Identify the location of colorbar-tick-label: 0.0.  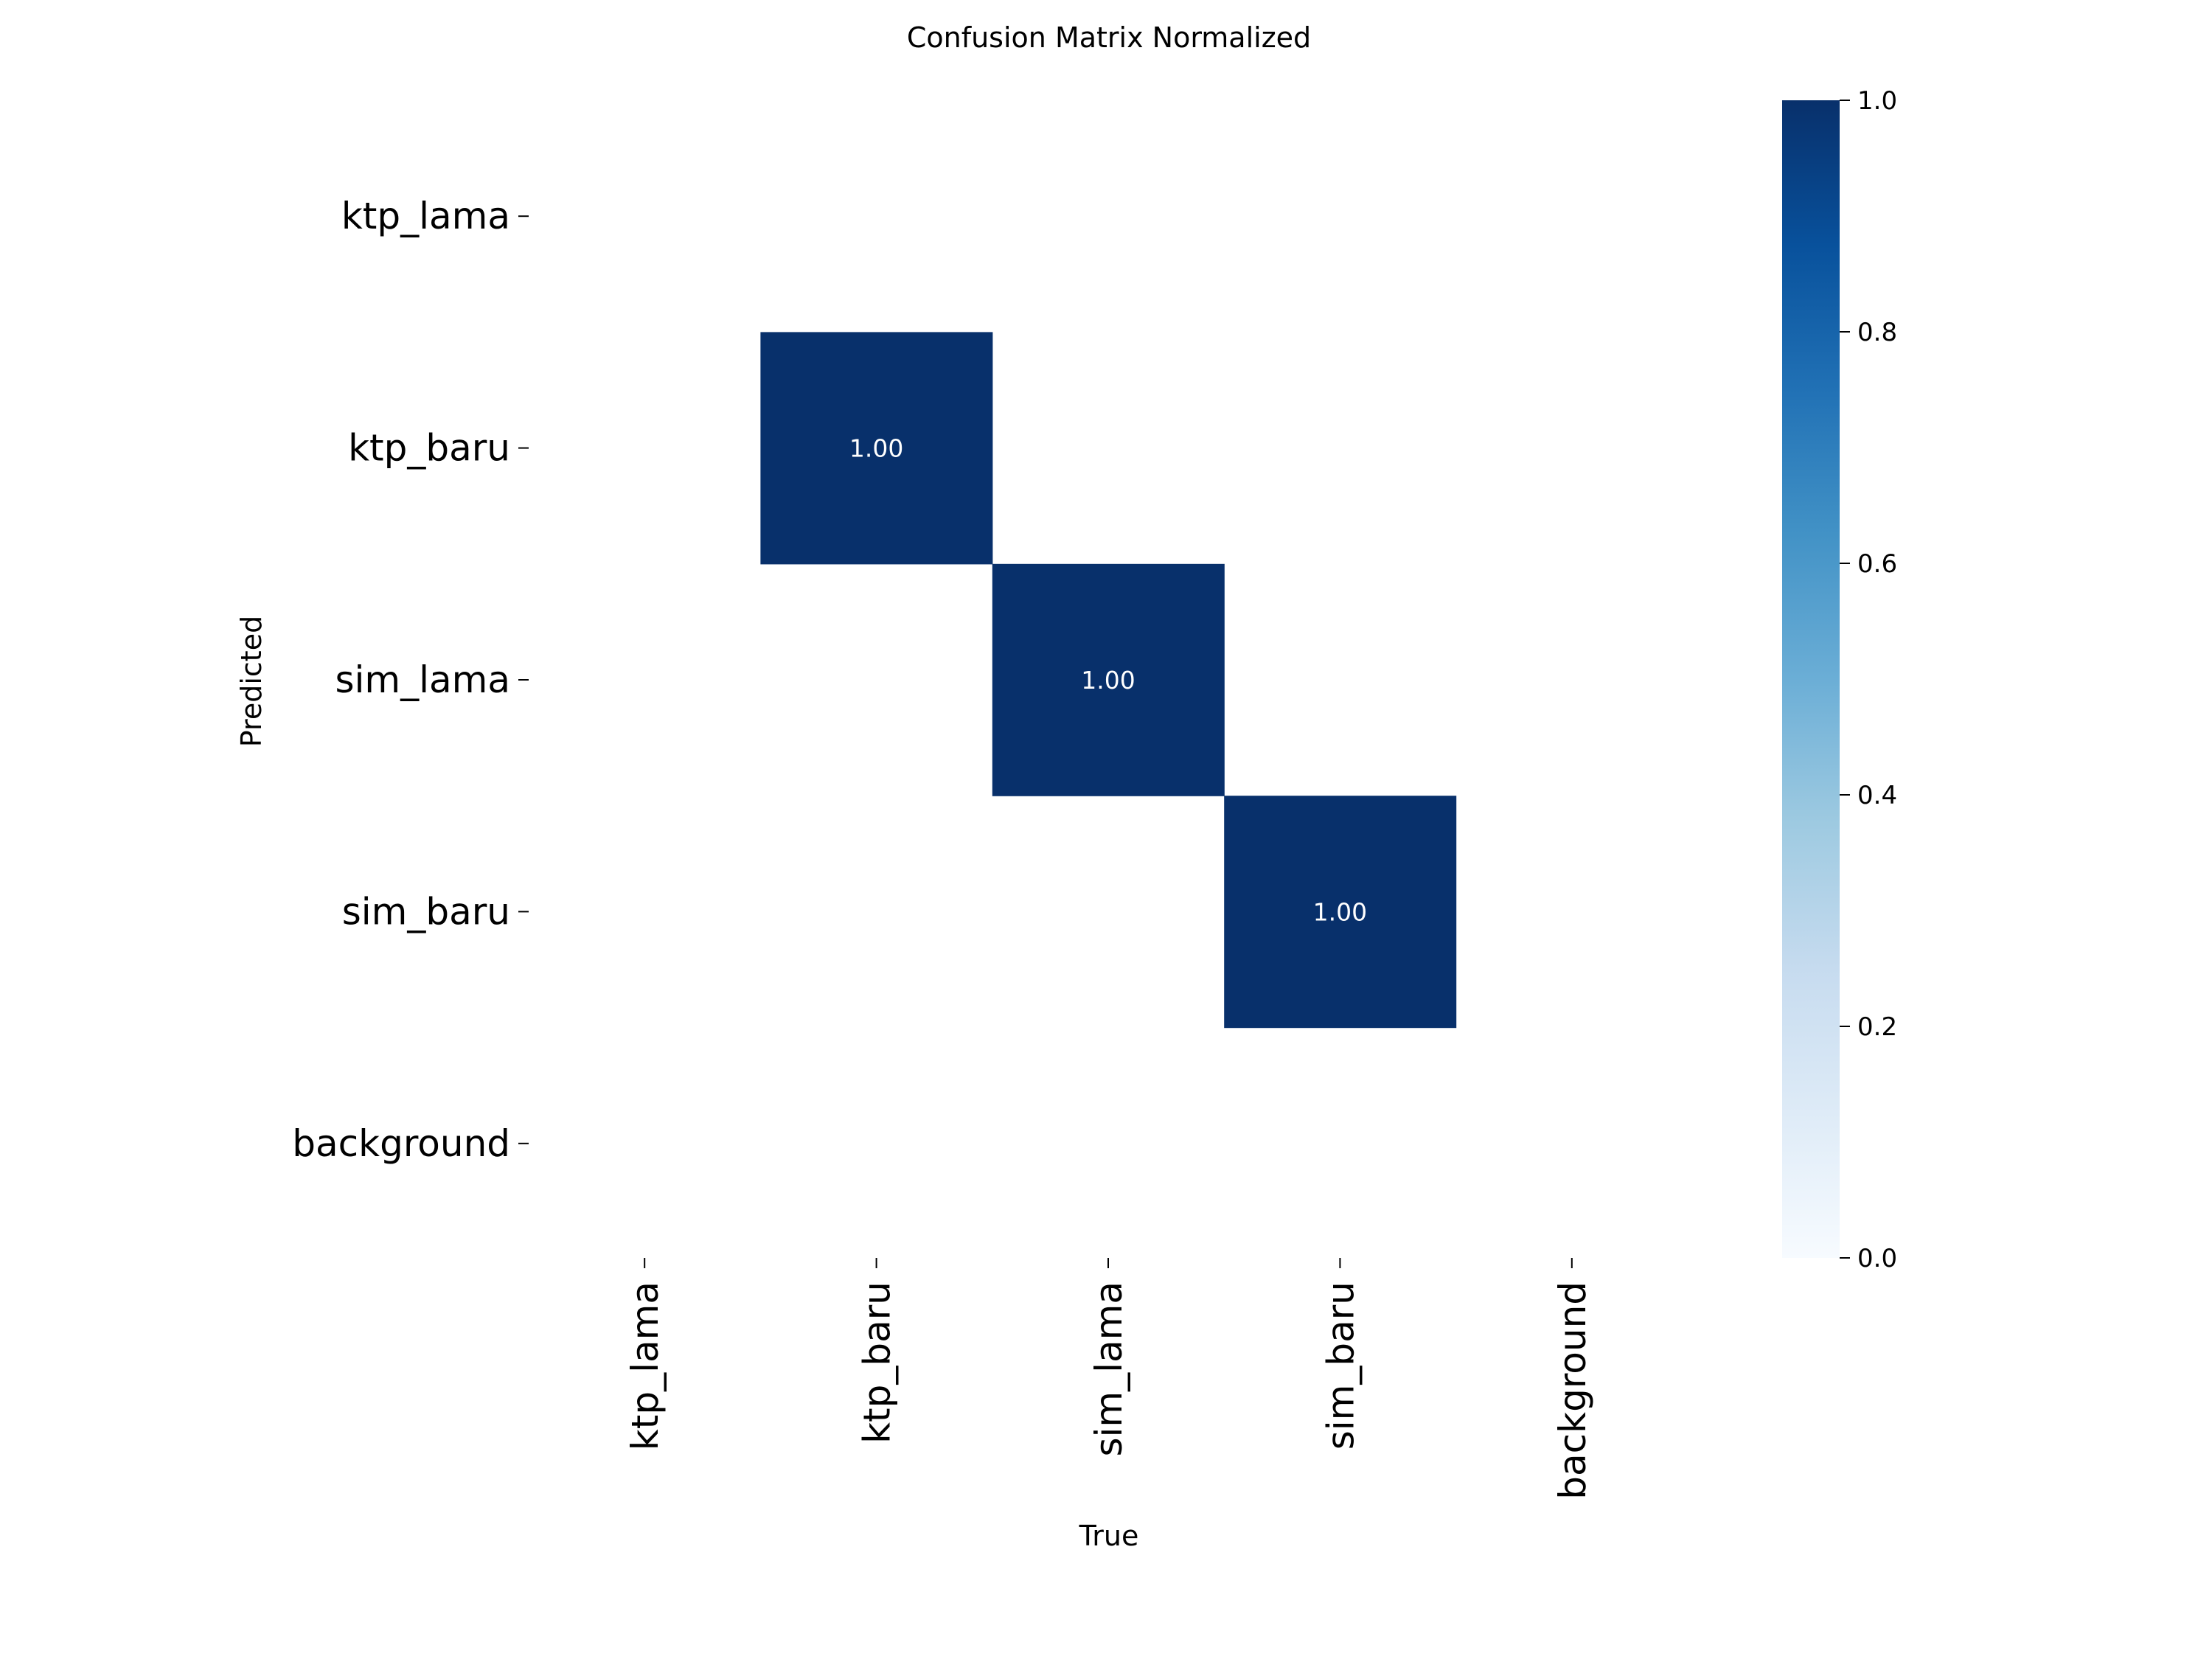
(1877, 1258).